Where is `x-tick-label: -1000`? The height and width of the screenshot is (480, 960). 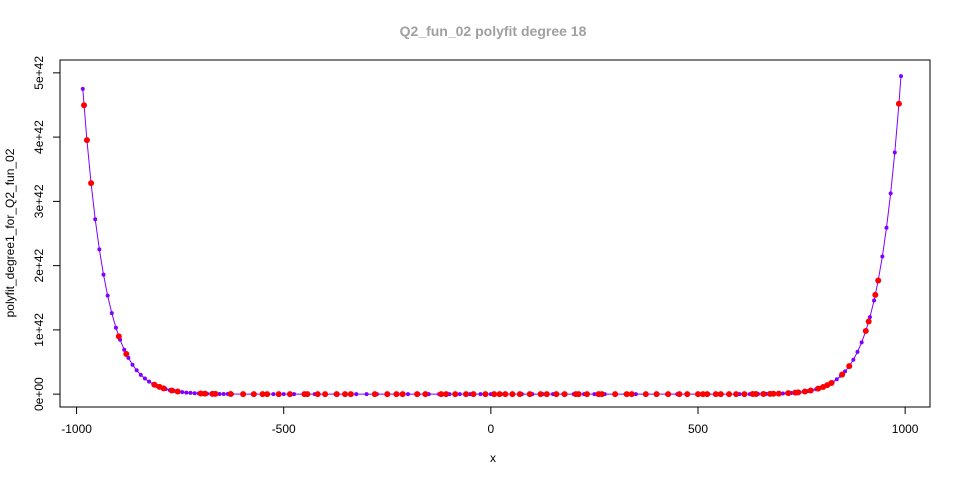
x-tick-label: -1000 is located at coordinates (76, 429).